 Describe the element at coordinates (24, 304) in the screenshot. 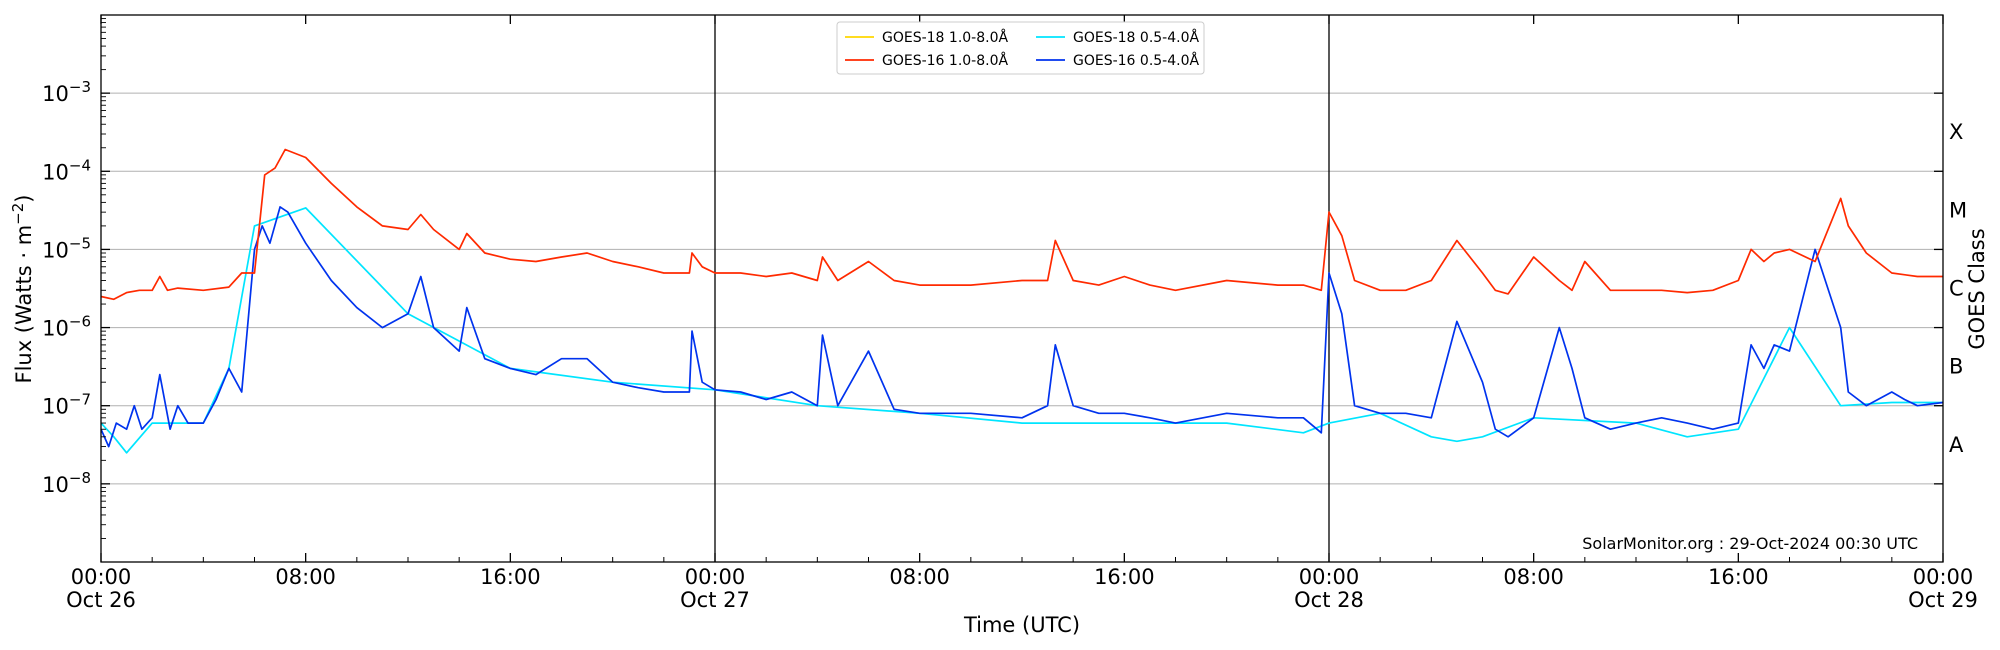

I see `y-axis-title-main: Flux (Watts · m` at that location.